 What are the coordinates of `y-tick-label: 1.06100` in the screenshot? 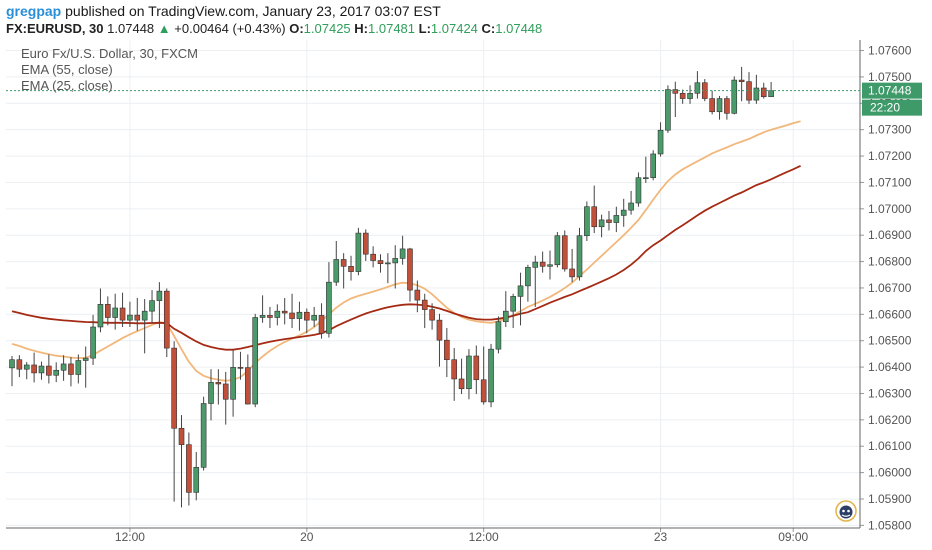 It's located at (890, 446).